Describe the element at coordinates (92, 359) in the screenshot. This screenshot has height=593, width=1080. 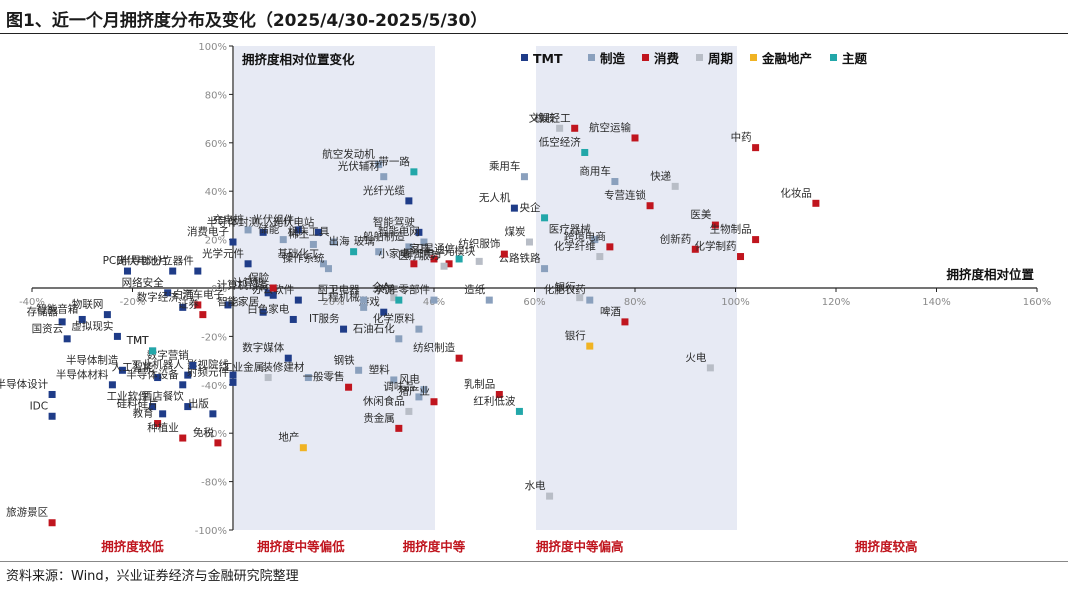
I see `point-label: 半导体制造` at that location.